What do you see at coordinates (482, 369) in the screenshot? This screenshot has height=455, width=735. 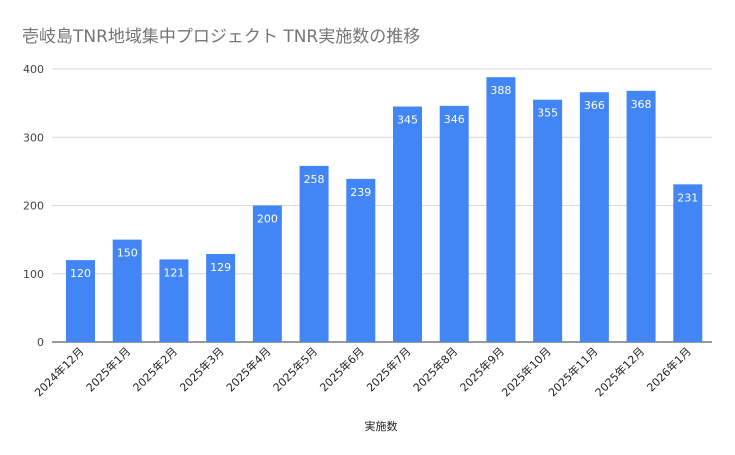 I see `x-tick-label: 2025年9月` at bounding box center [482, 369].